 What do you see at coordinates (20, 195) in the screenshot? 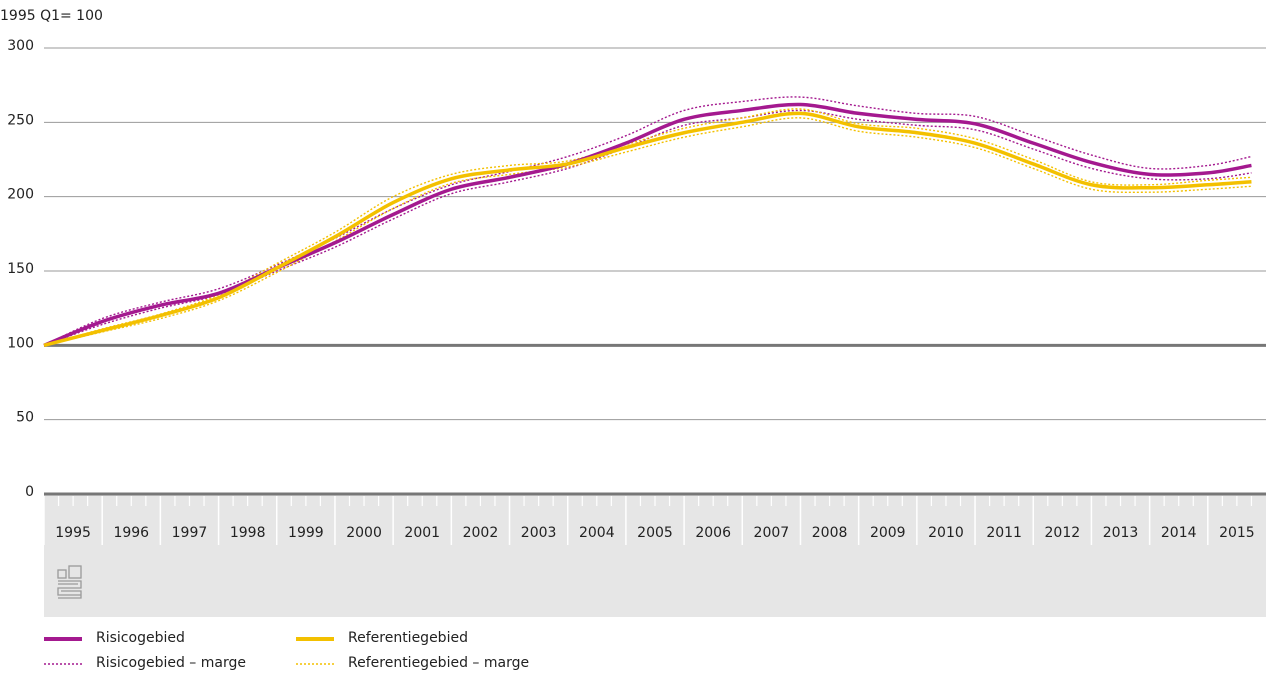
I see `y-tick-label: 200` at bounding box center [20, 195].